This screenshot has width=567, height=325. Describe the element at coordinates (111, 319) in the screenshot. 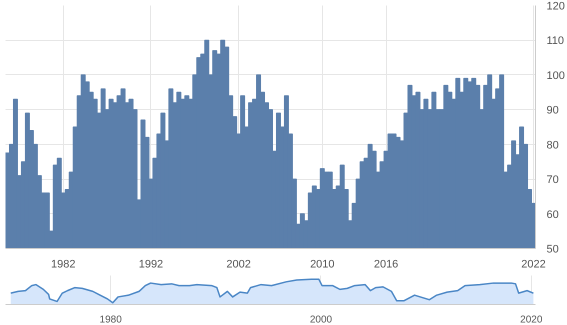

I see `x-tick-label: 1980` at that location.